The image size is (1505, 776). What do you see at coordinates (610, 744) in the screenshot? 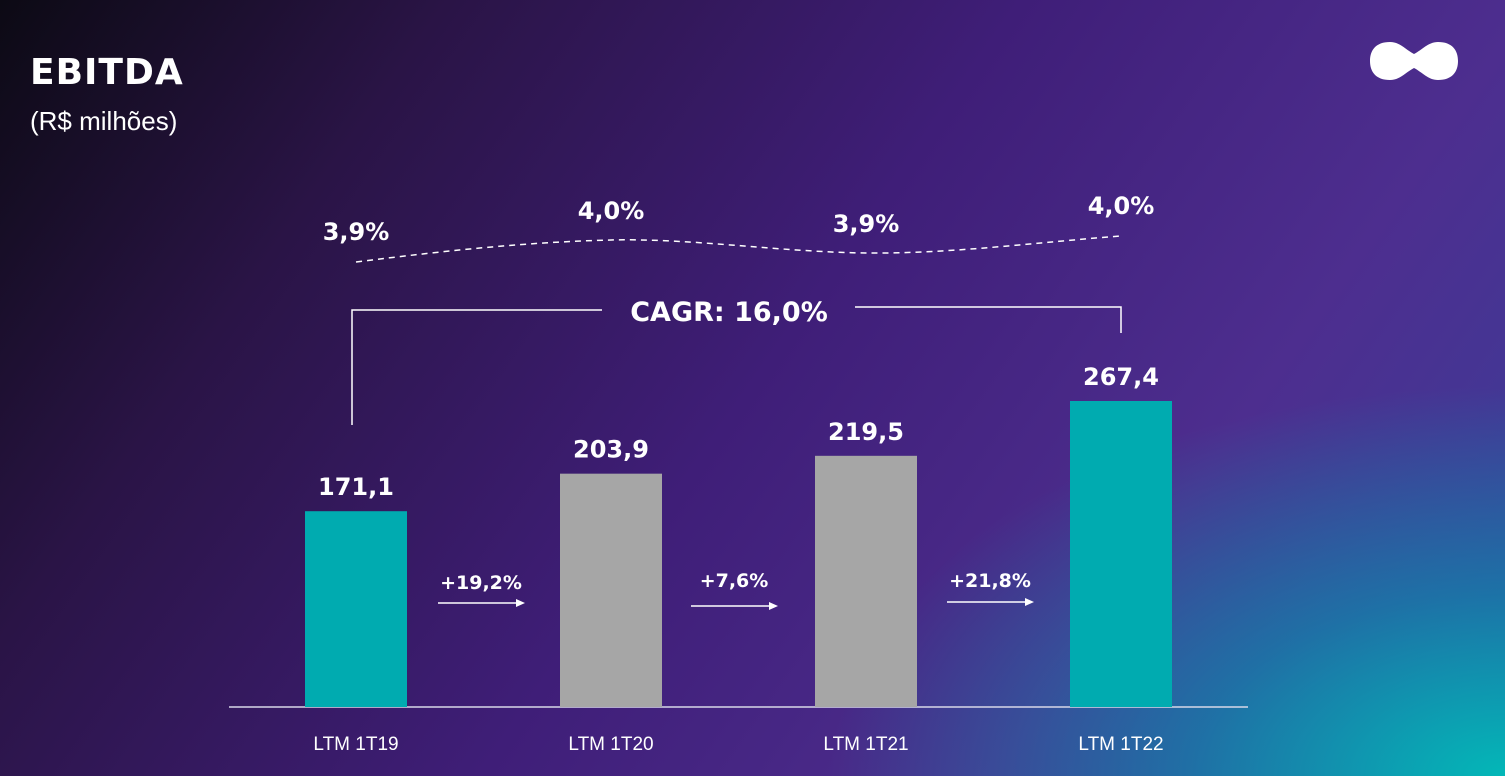
I see `x-tick-label: LTM 1T20` at bounding box center [610, 744].